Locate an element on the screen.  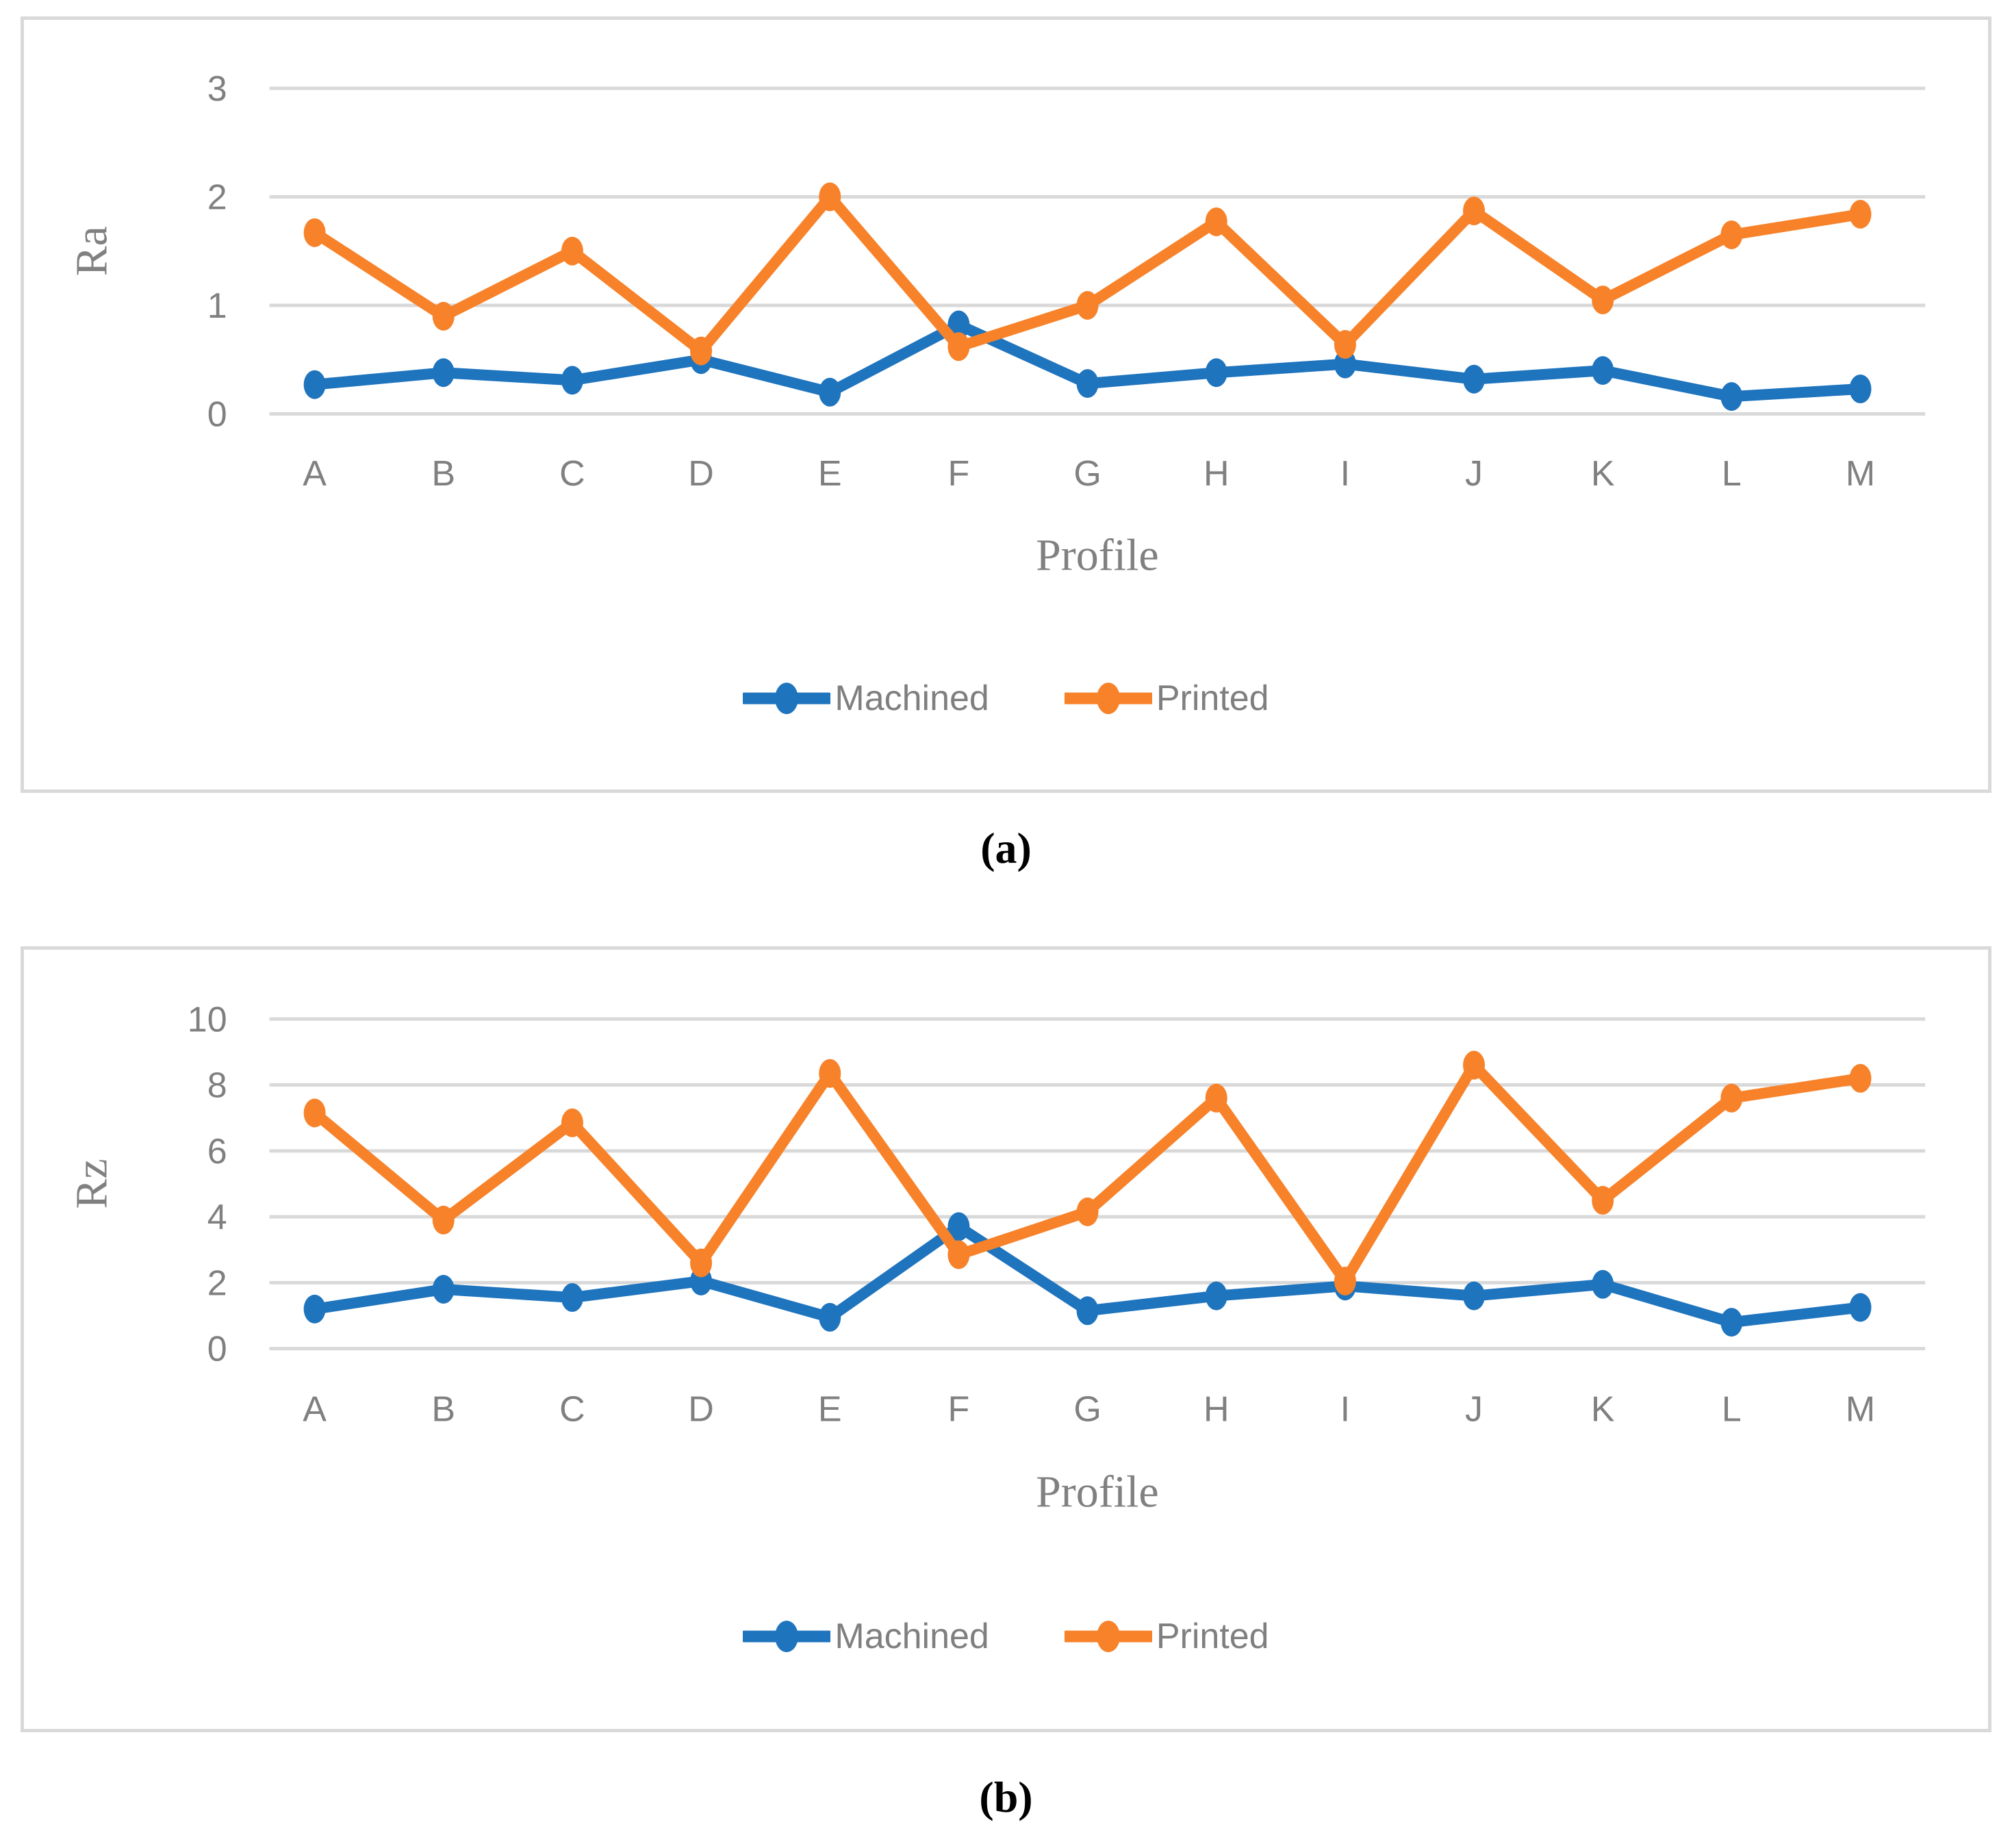
y-tick-label: 6 is located at coordinates (217, 1152).